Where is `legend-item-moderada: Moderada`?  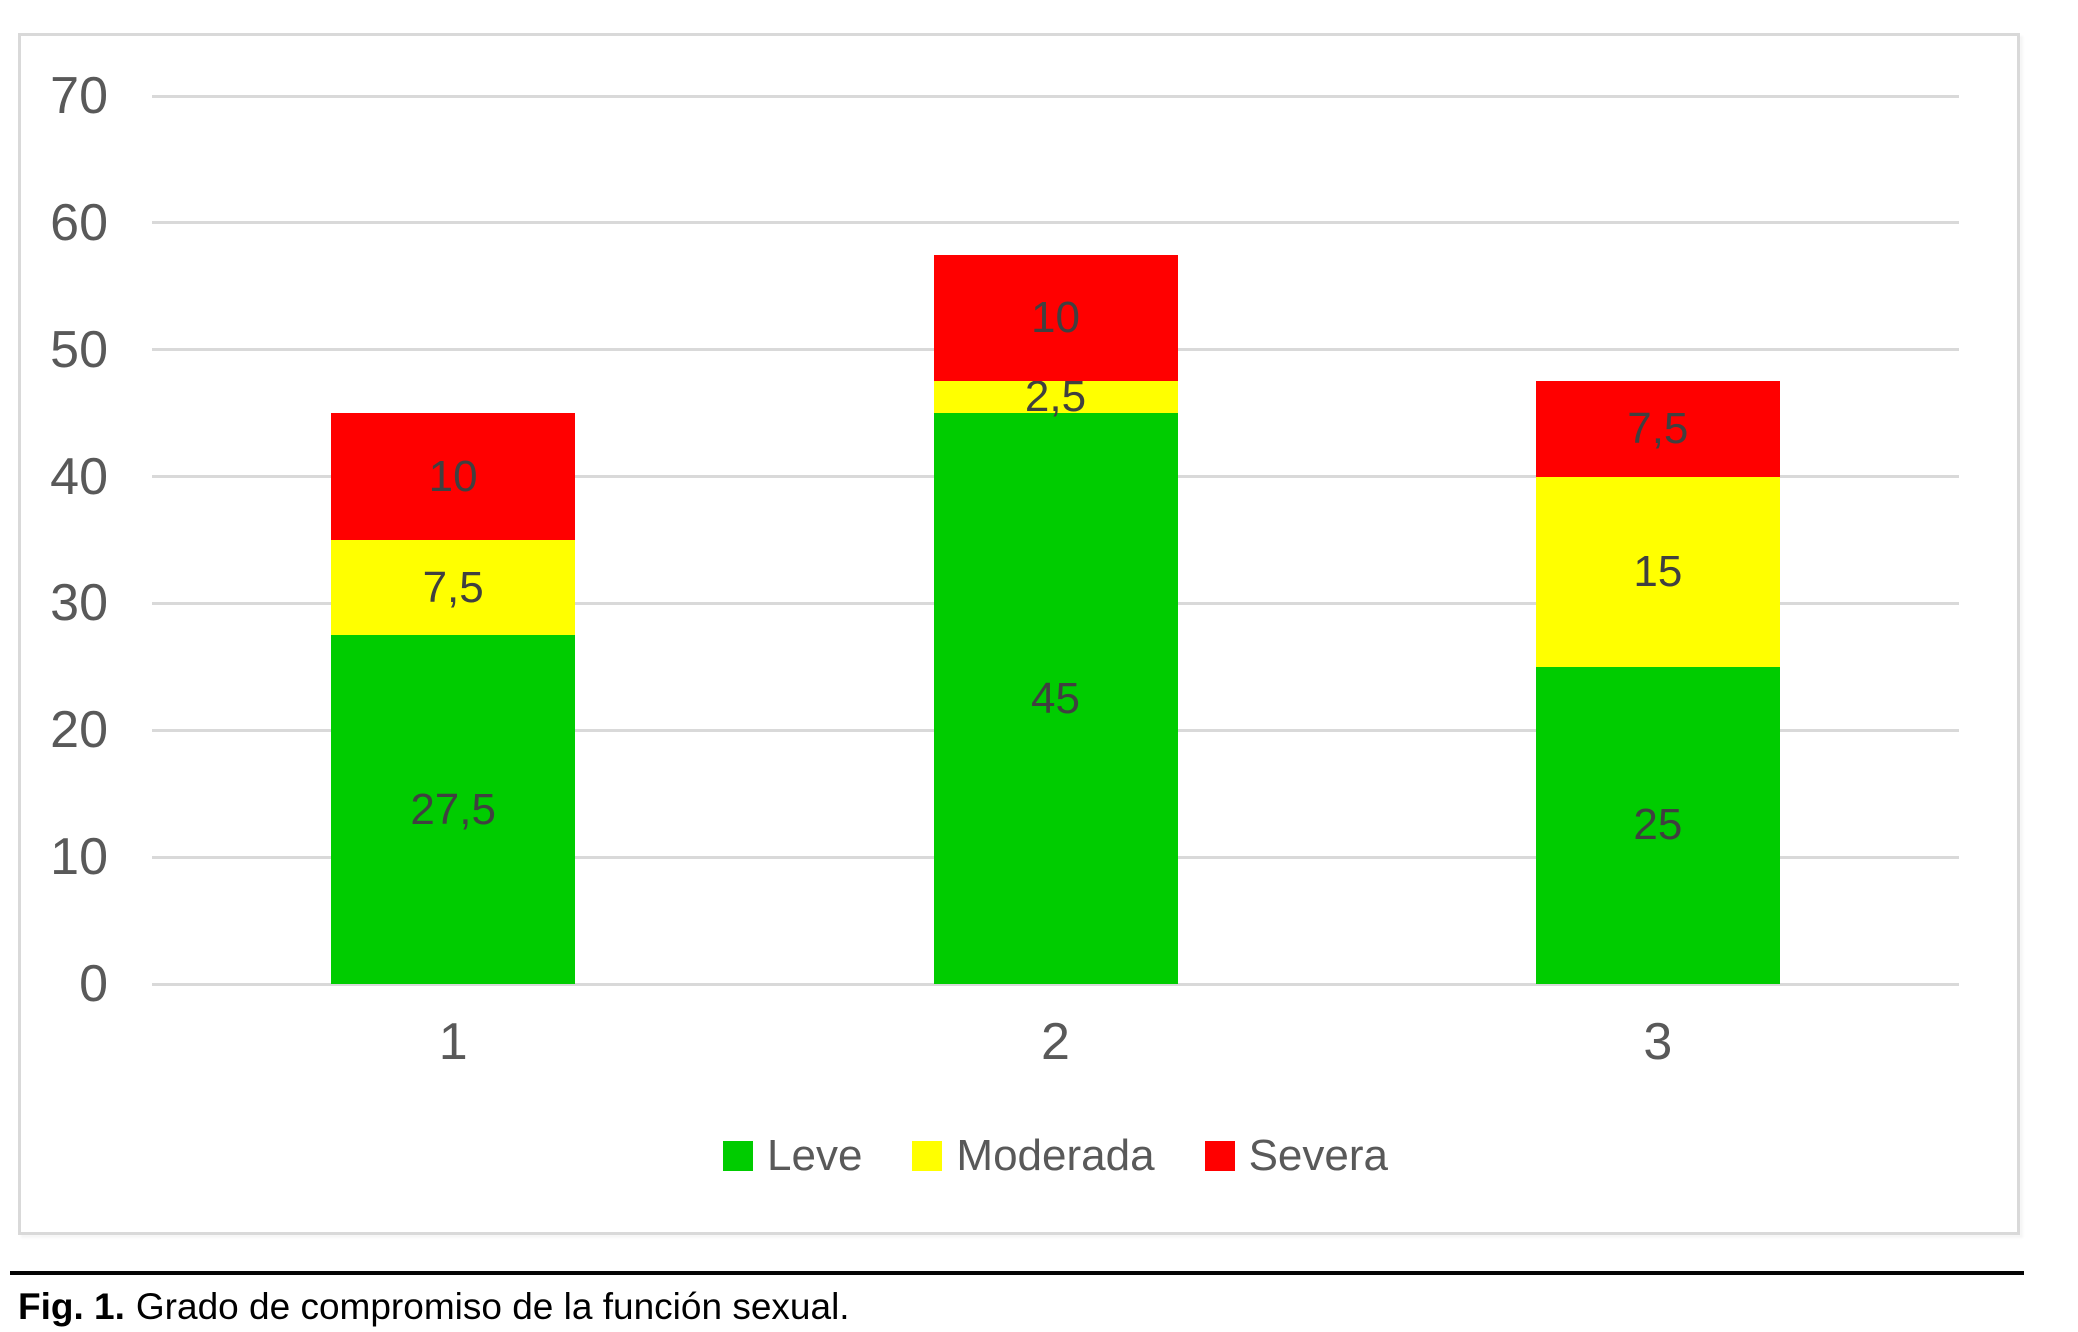
legend-item-moderada: Moderada is located at coordinates (1033, 1155).